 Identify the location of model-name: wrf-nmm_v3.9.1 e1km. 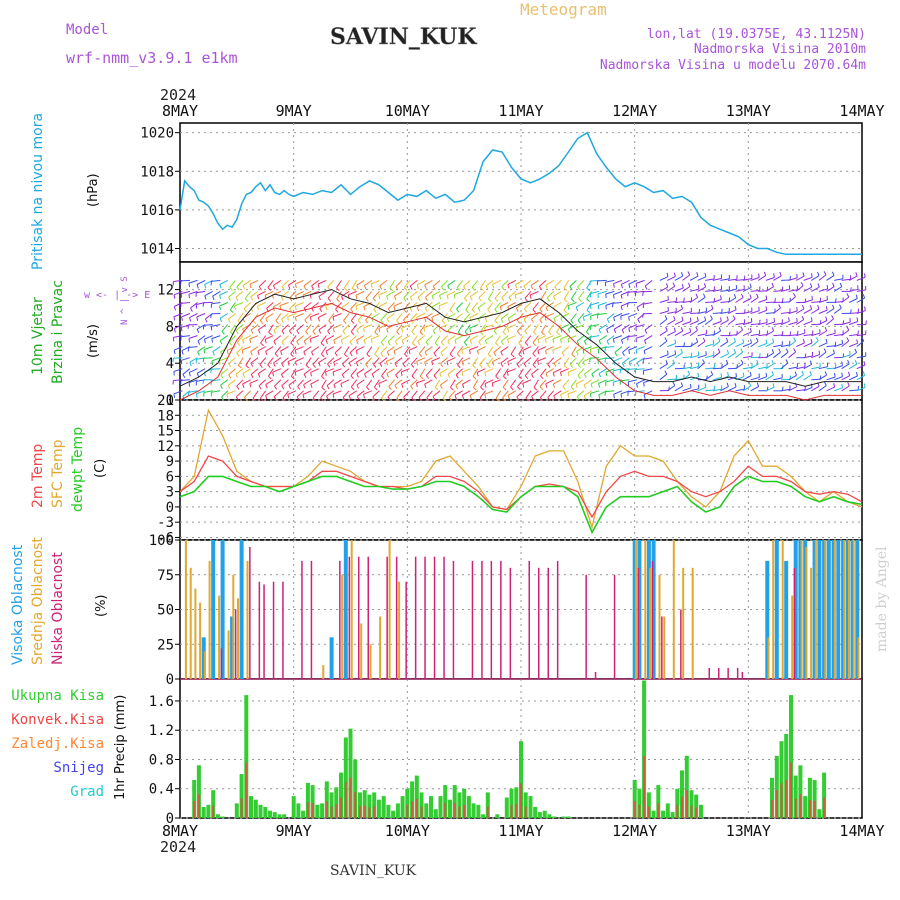
(152, 58).